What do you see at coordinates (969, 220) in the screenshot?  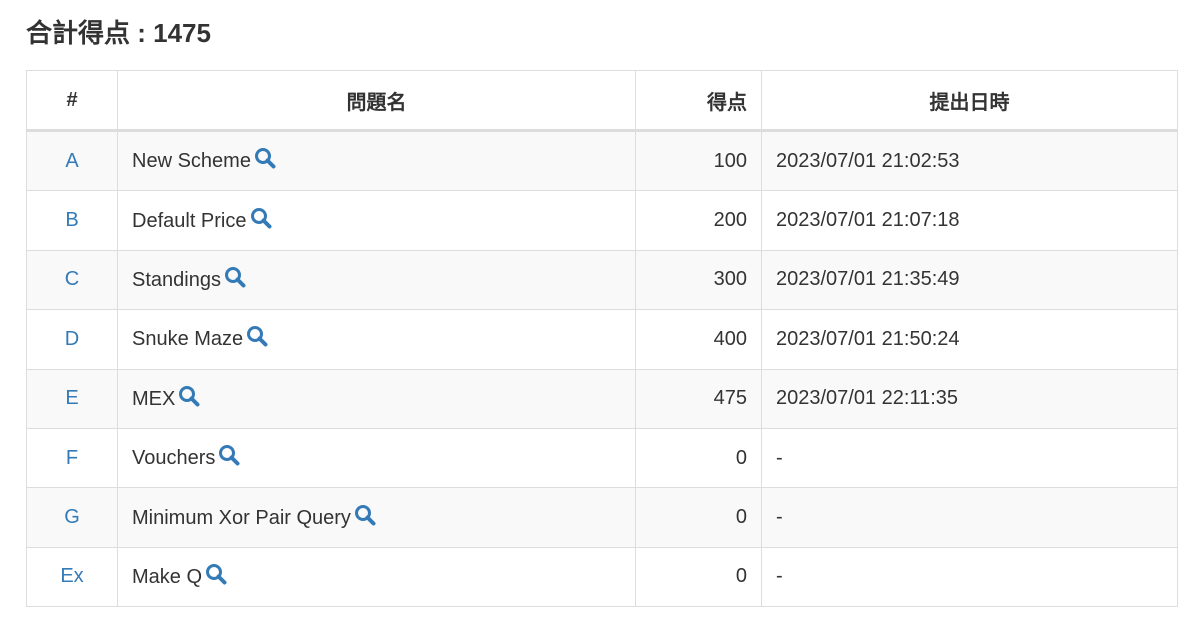 I see `submission-time-cell: 2023/07/01 21:07:18` at bounding box center [969, 220].